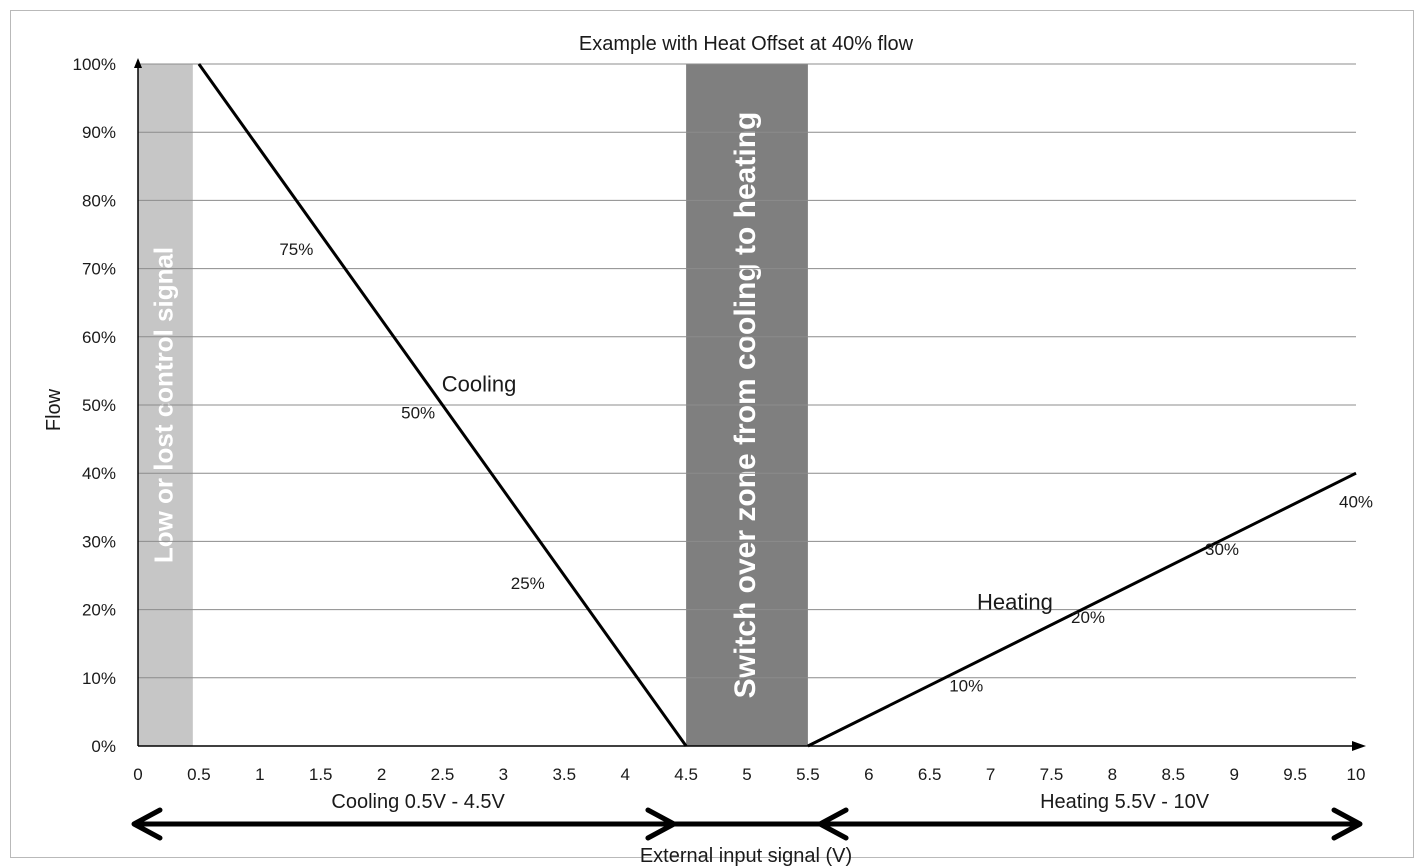  Describe the element at coordinates (1359, 746) in the screenshot. I see `x-axis-arrowhead` at that location.